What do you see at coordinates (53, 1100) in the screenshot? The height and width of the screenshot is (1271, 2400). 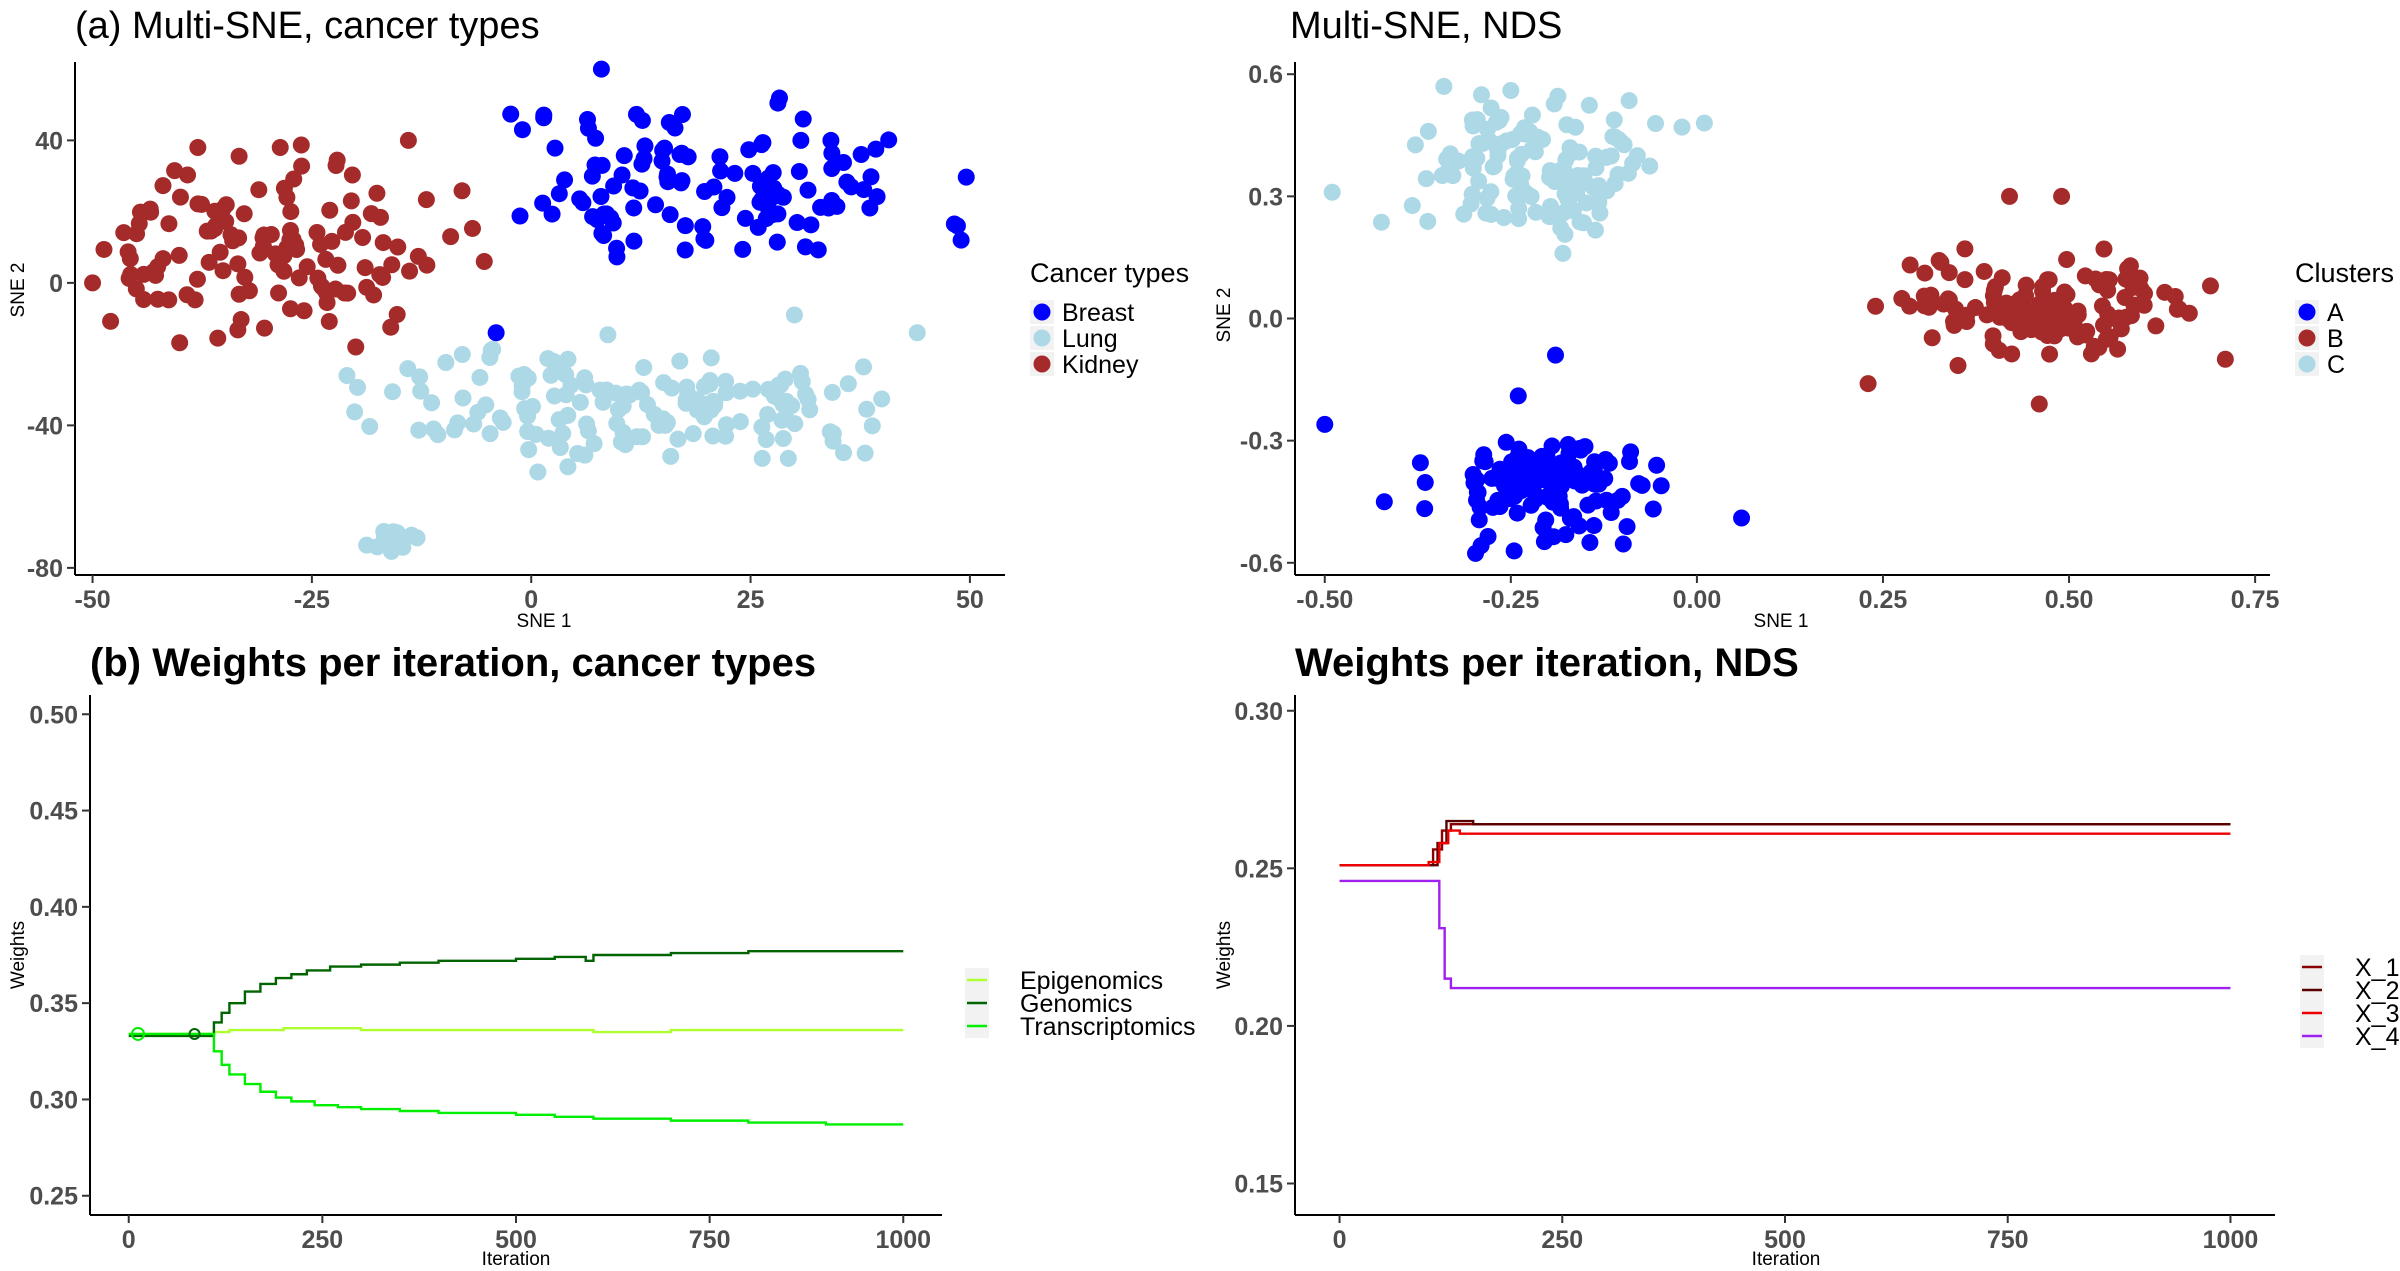 I see `y-tick-label: 0.30` at bounding box center [53, 1100].